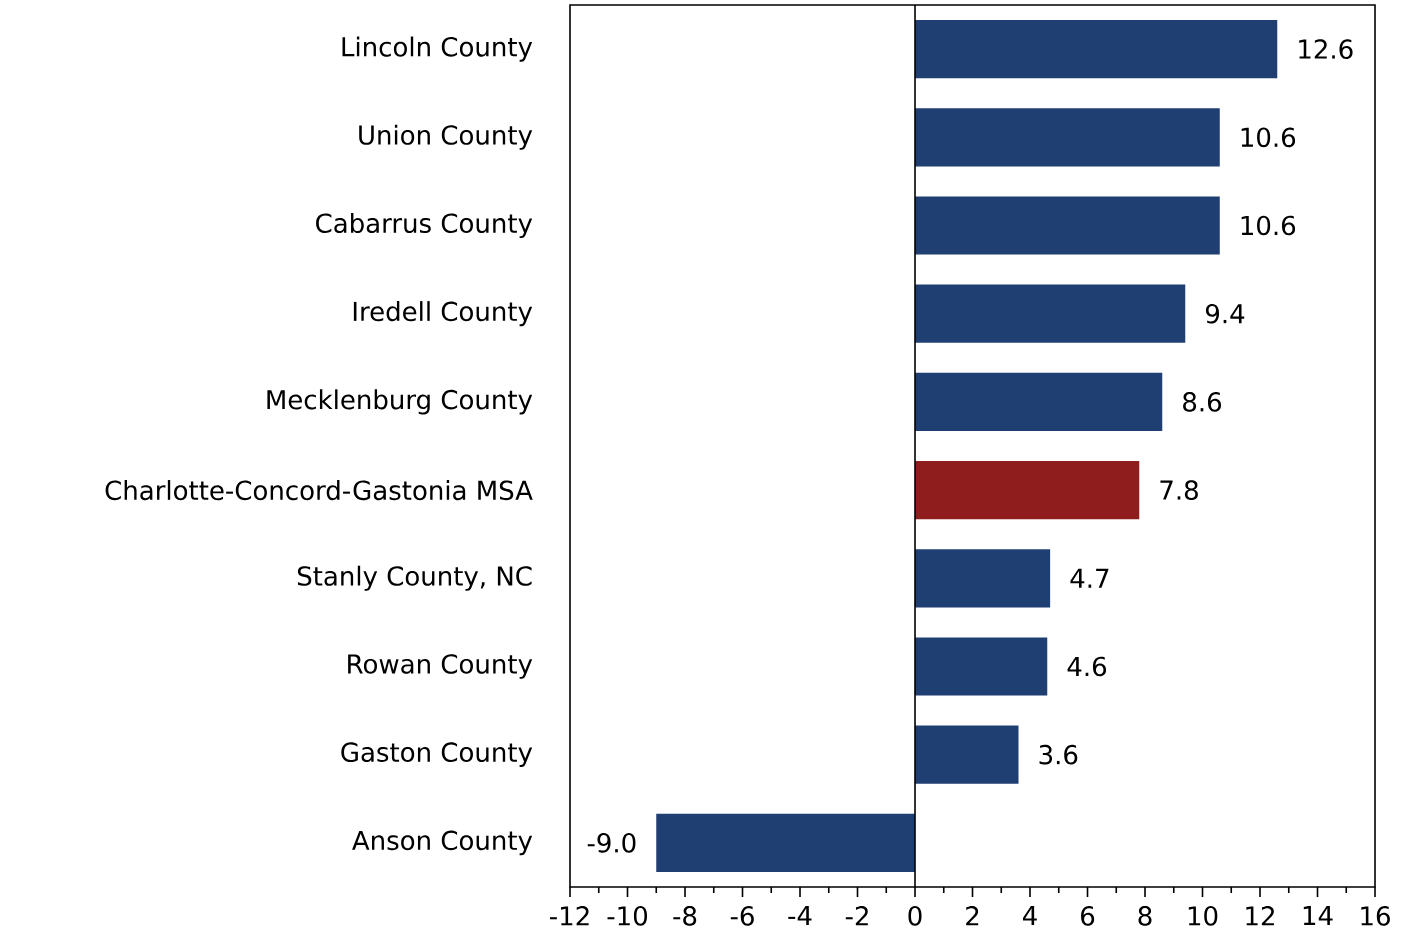 The height and width of the screenshot is (940, 1406). What do you see at coordinates (443, 314) in the screenshot?
I see `y-tick-label: Iredell County` at bounding box center [443, 314].